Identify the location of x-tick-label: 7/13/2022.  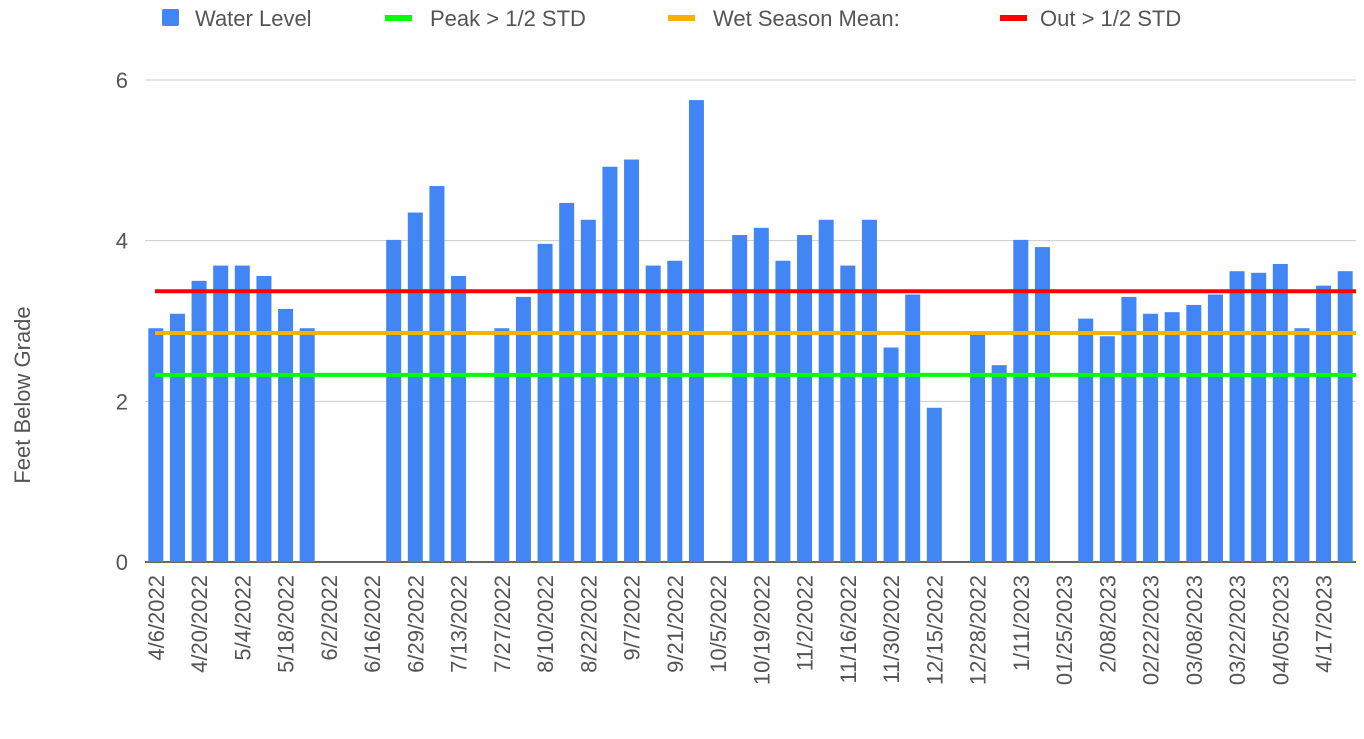
(459, 624).